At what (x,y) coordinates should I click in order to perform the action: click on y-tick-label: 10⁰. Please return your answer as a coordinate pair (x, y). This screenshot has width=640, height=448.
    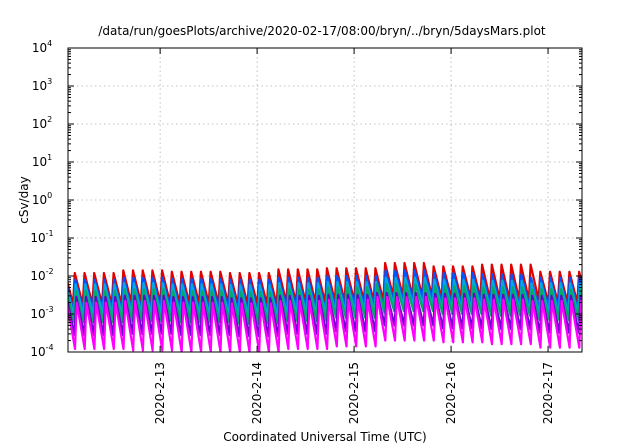
    Looking at the image, I should click on (42, 199).